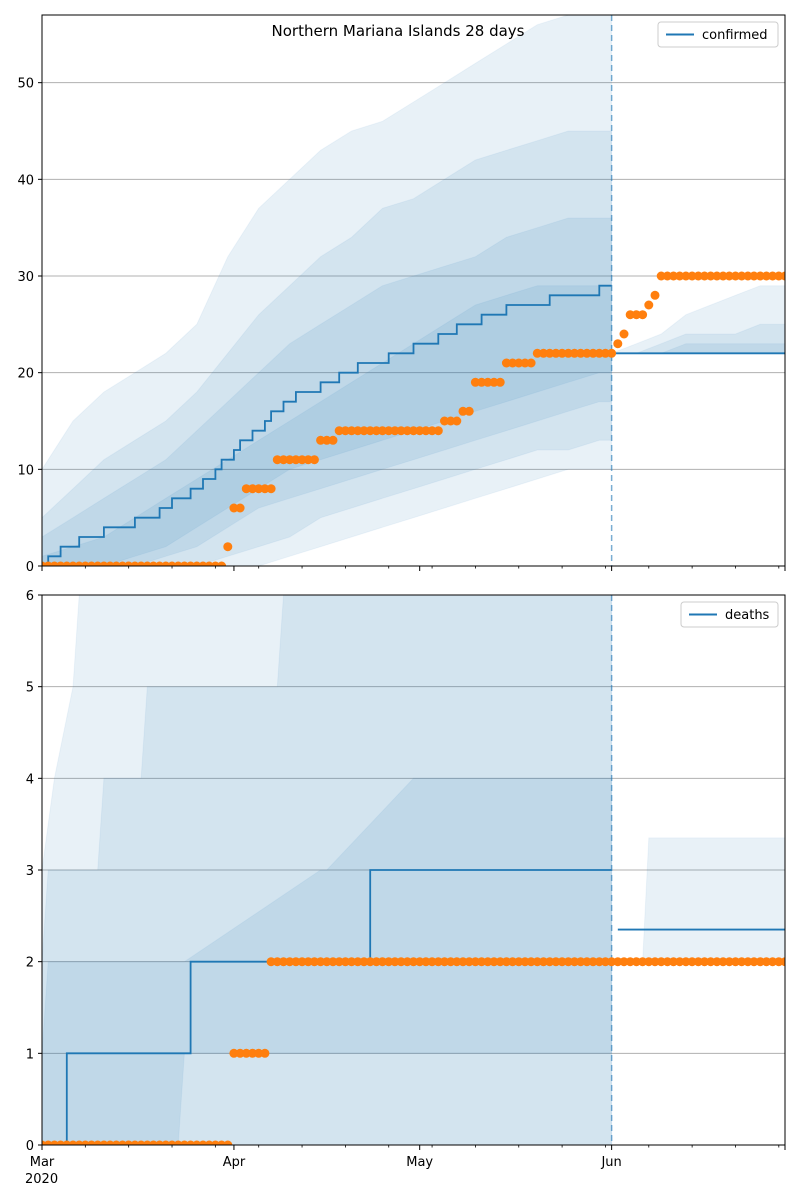 The width and height of the screenshot is (800, 1200). What do you see at coordinates (30, 963) in the screenshot?
I see `y-tick-label: 2` at bounding box center [30, 963].